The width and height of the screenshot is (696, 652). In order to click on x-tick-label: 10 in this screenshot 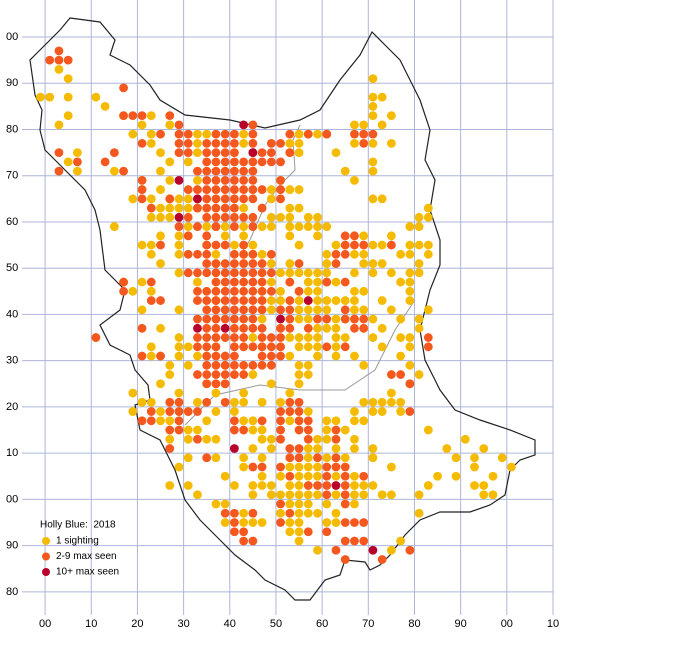, I will do `click(553, 624)`.